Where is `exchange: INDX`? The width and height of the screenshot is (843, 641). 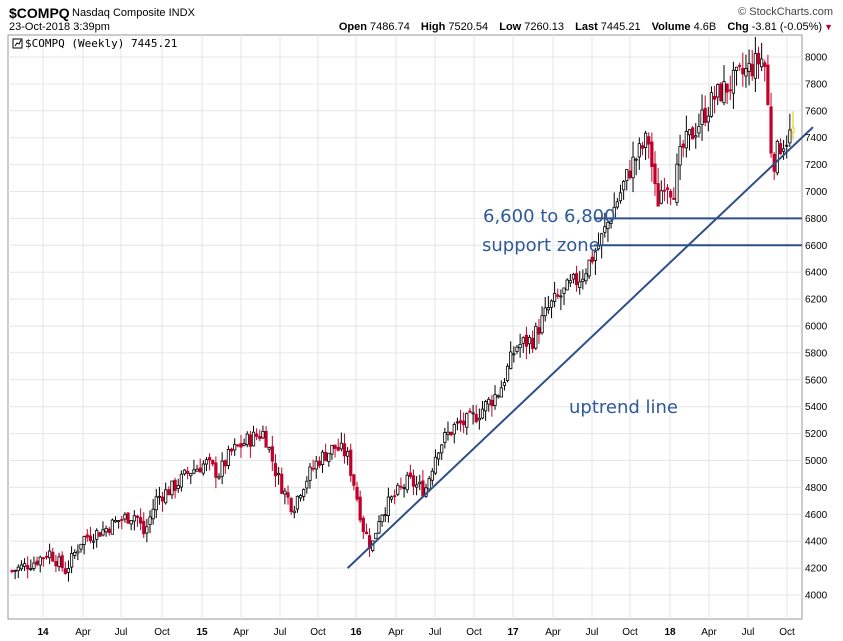
exchange: INDX is located at coordinates (181, 13).